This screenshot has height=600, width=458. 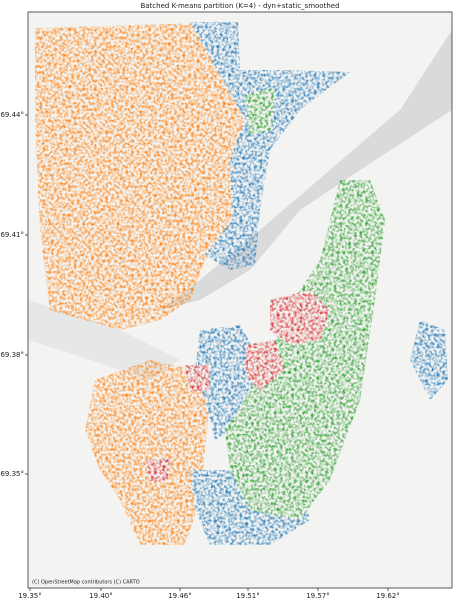 I want to click on x-tick-label: 19.51°, so click(x=248, y=596).